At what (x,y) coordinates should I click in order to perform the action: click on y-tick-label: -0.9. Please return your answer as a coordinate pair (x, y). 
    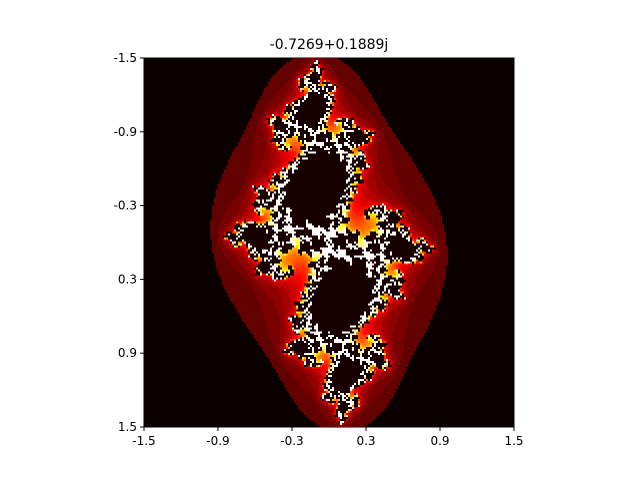
    Looking at the image, I should click on (125, 132).